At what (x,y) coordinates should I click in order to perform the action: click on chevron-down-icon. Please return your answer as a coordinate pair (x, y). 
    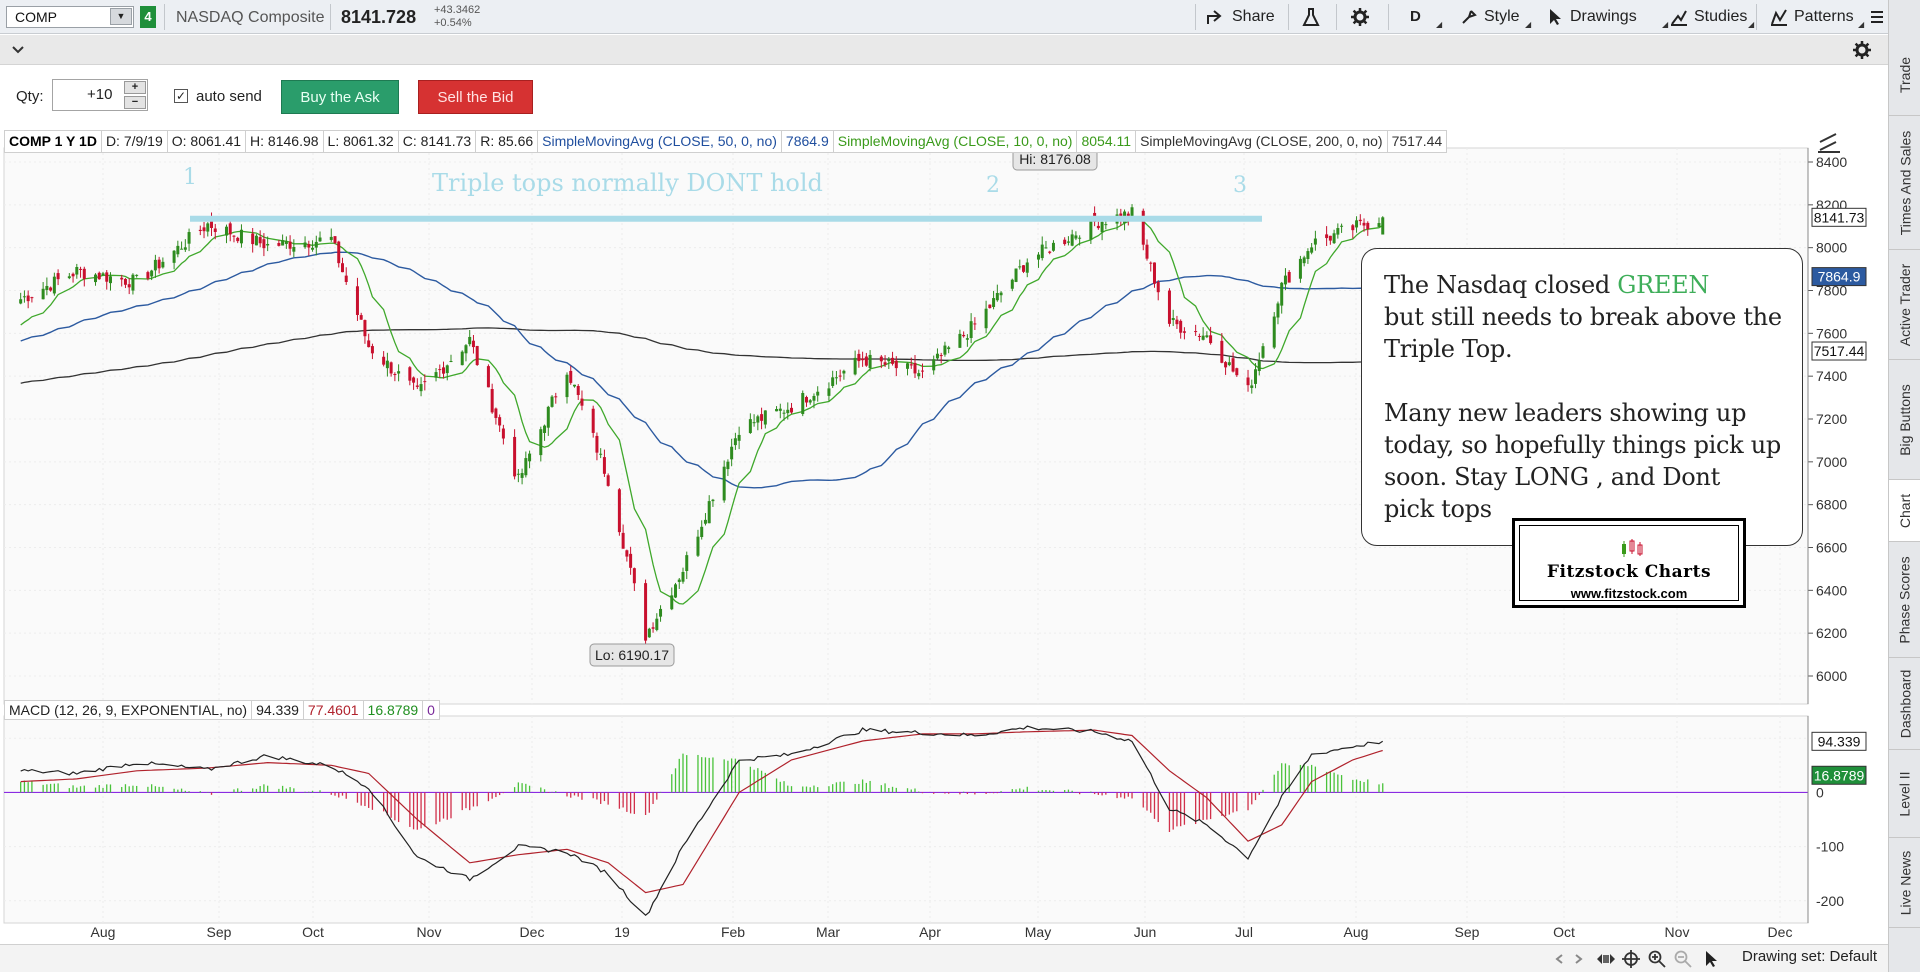
    Looking at the image, I should click on (18, 50).